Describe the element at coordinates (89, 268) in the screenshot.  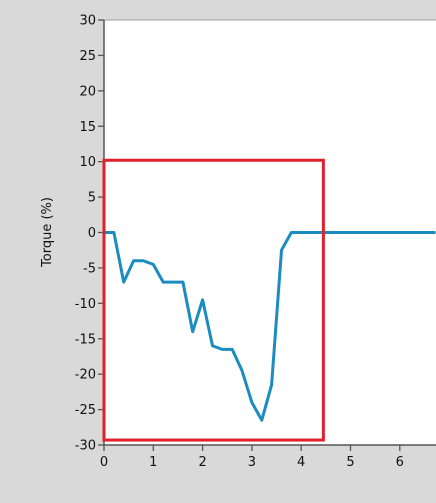
I see `y-tick-label: -5` at that location.